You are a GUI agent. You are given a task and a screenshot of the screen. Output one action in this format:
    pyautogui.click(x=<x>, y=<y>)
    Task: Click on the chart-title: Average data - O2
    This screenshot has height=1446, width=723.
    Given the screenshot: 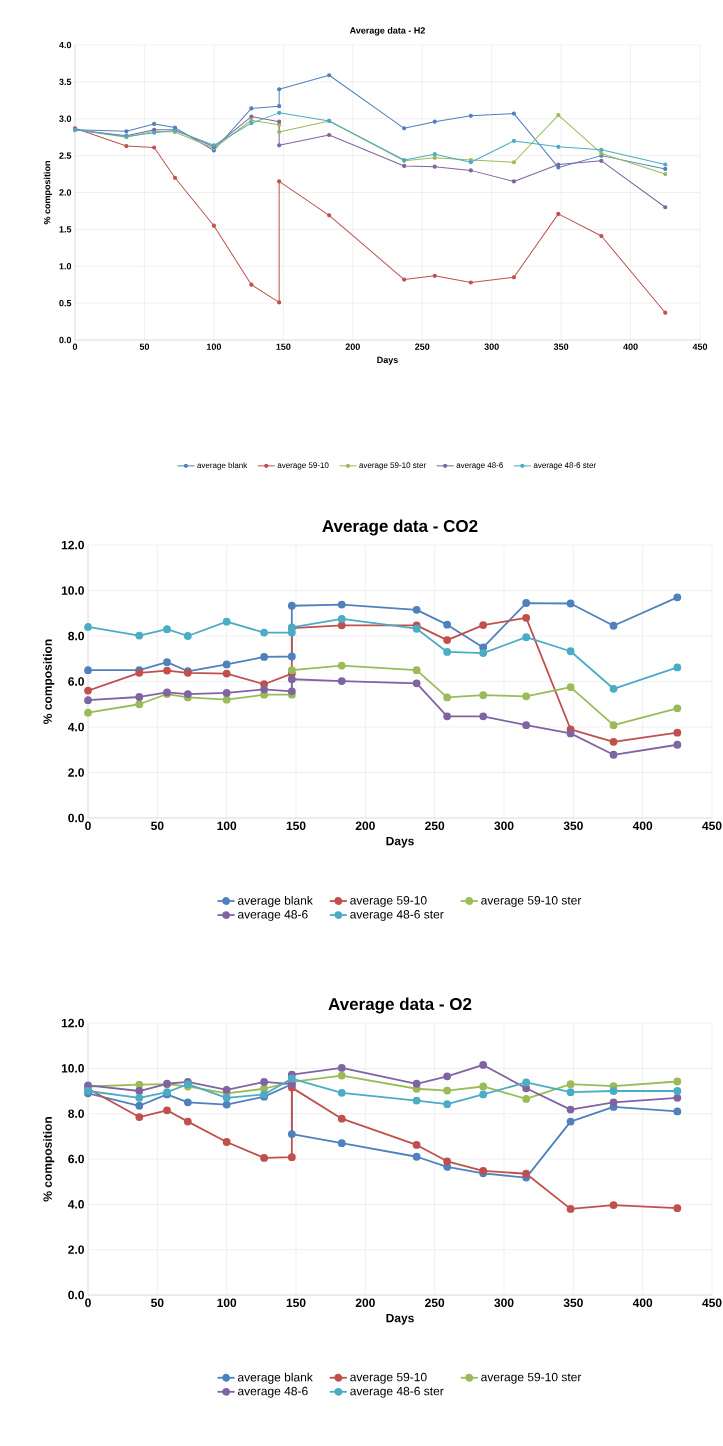 What is the action you would take?
    pyautogui.click(x=400, y=1005)
    